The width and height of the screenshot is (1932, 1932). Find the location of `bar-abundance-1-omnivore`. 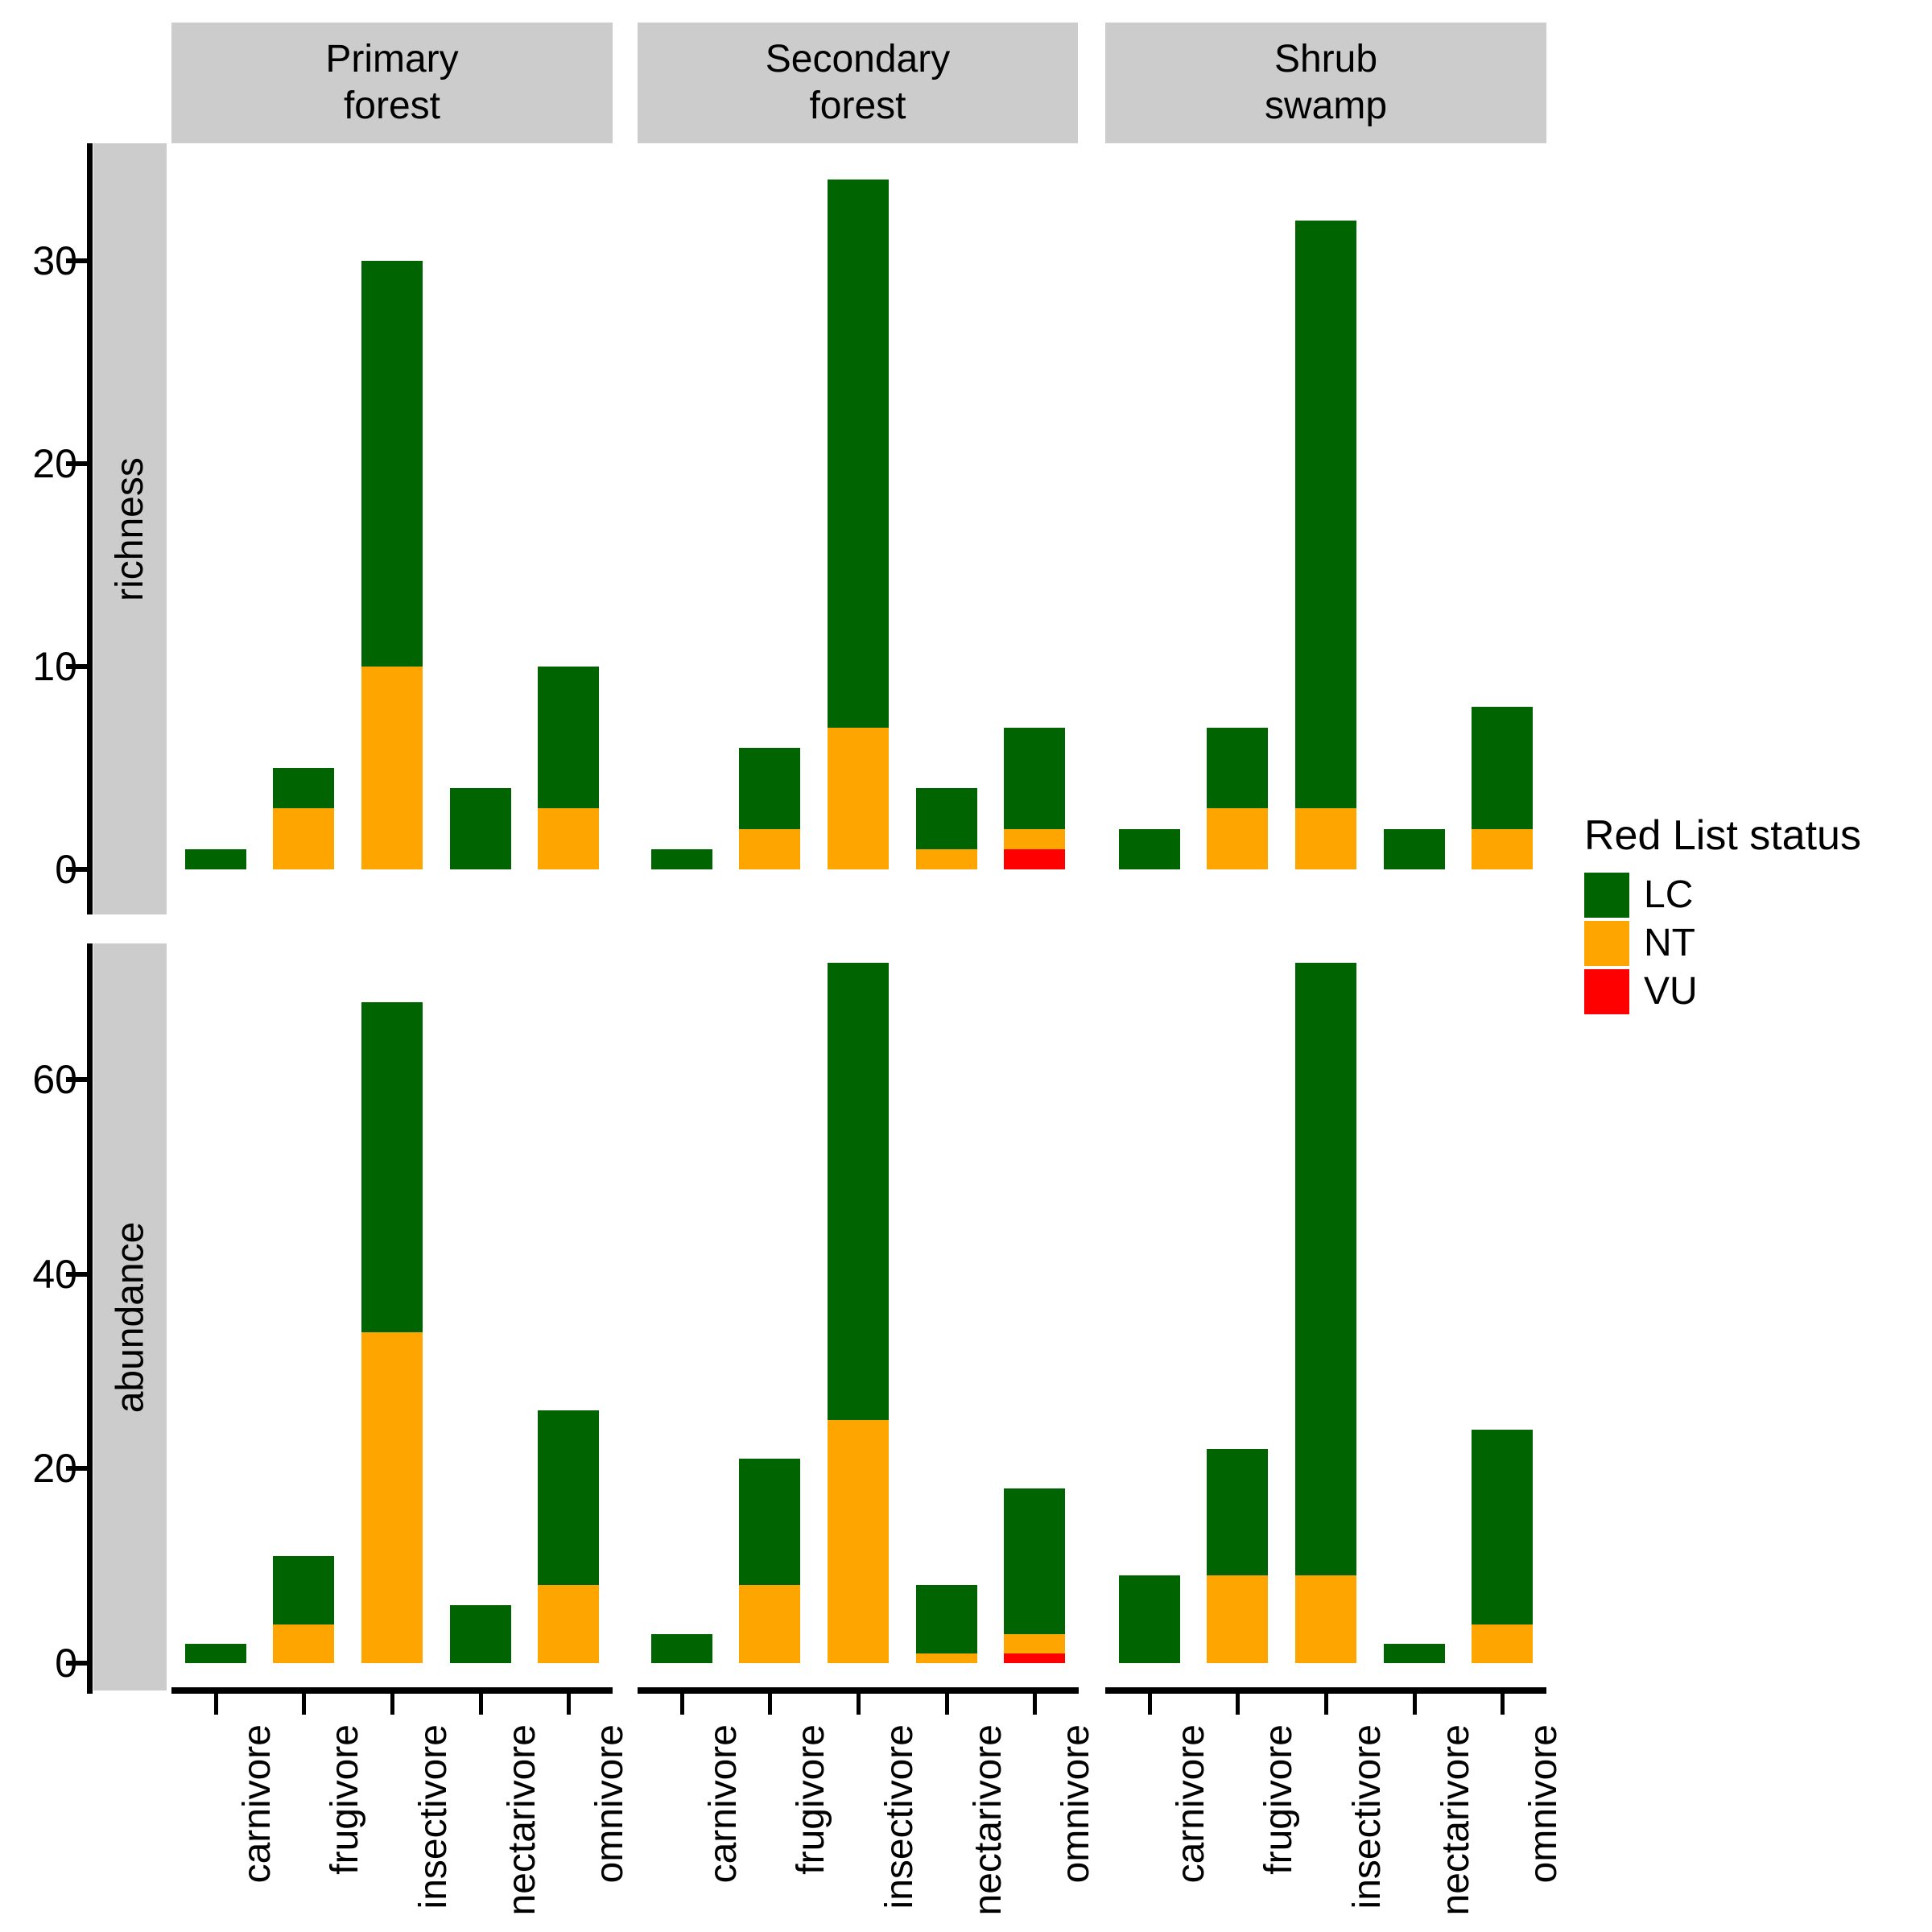

bar-abundance-1-omnivore is located at coordinates (1035, 1575).